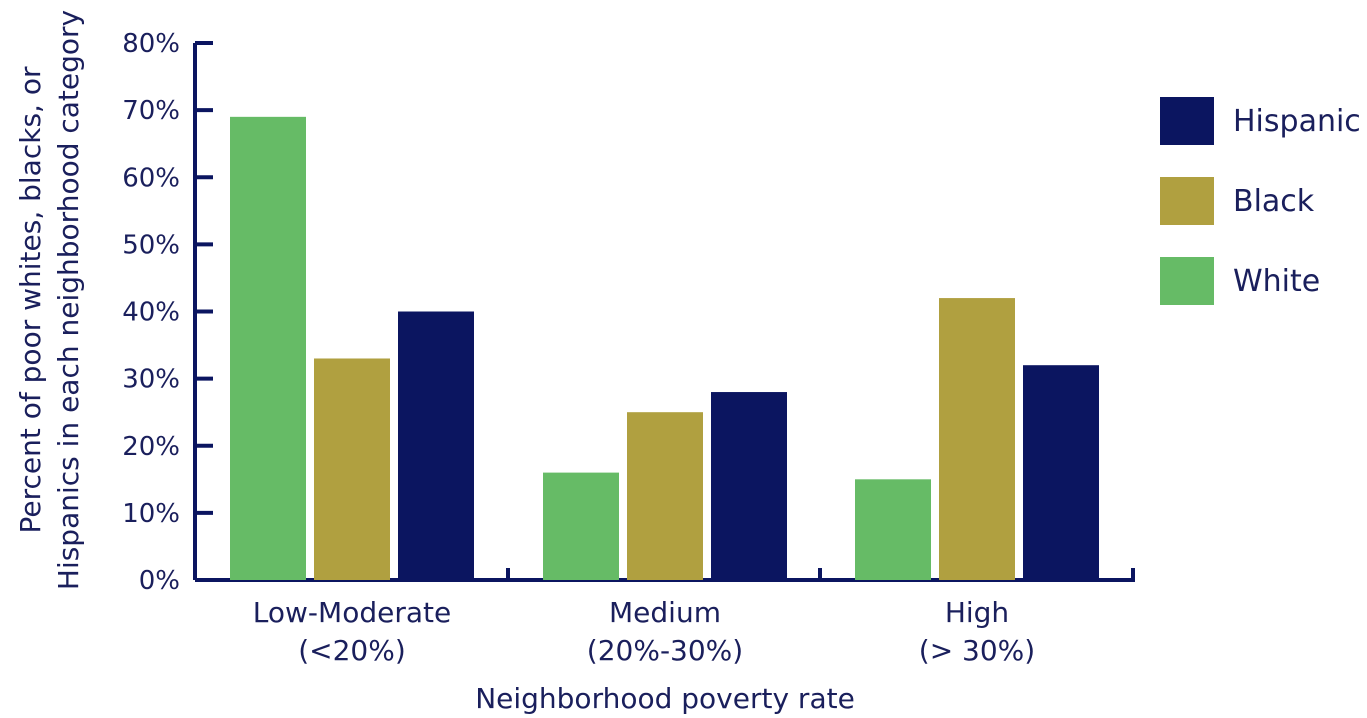 The height and width of the screenshot is (718, 1367). What do you see at coordinates (1276, 281) in the screenshot?
I see `legend-label-white: White` at bounding box center [1276, 281].